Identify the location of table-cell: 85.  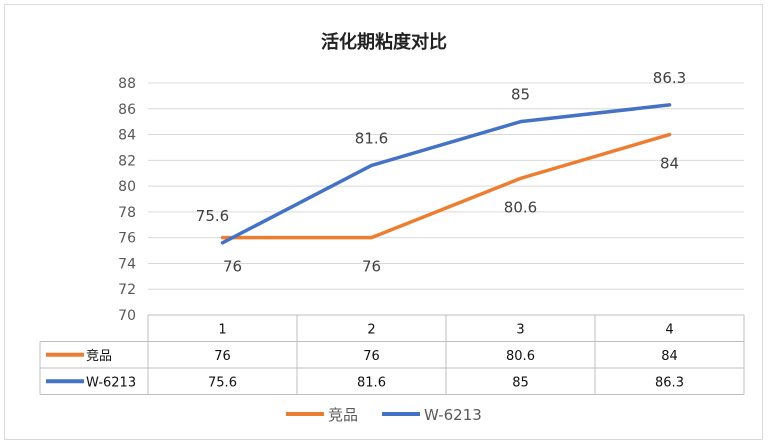
(520, 382).